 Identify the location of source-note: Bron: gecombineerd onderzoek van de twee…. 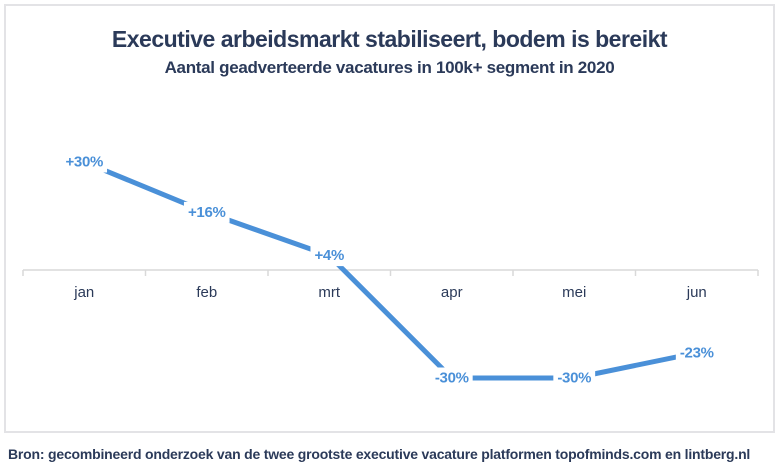
(379, 454).